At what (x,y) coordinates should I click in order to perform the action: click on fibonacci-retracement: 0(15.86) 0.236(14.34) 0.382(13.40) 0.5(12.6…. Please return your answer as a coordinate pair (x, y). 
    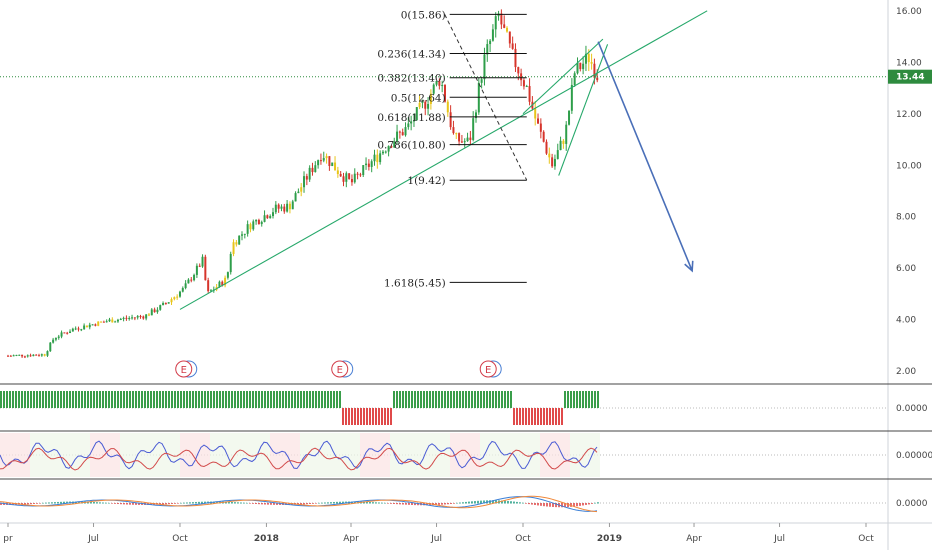
    Looking at the image, I should click on (452, 149).